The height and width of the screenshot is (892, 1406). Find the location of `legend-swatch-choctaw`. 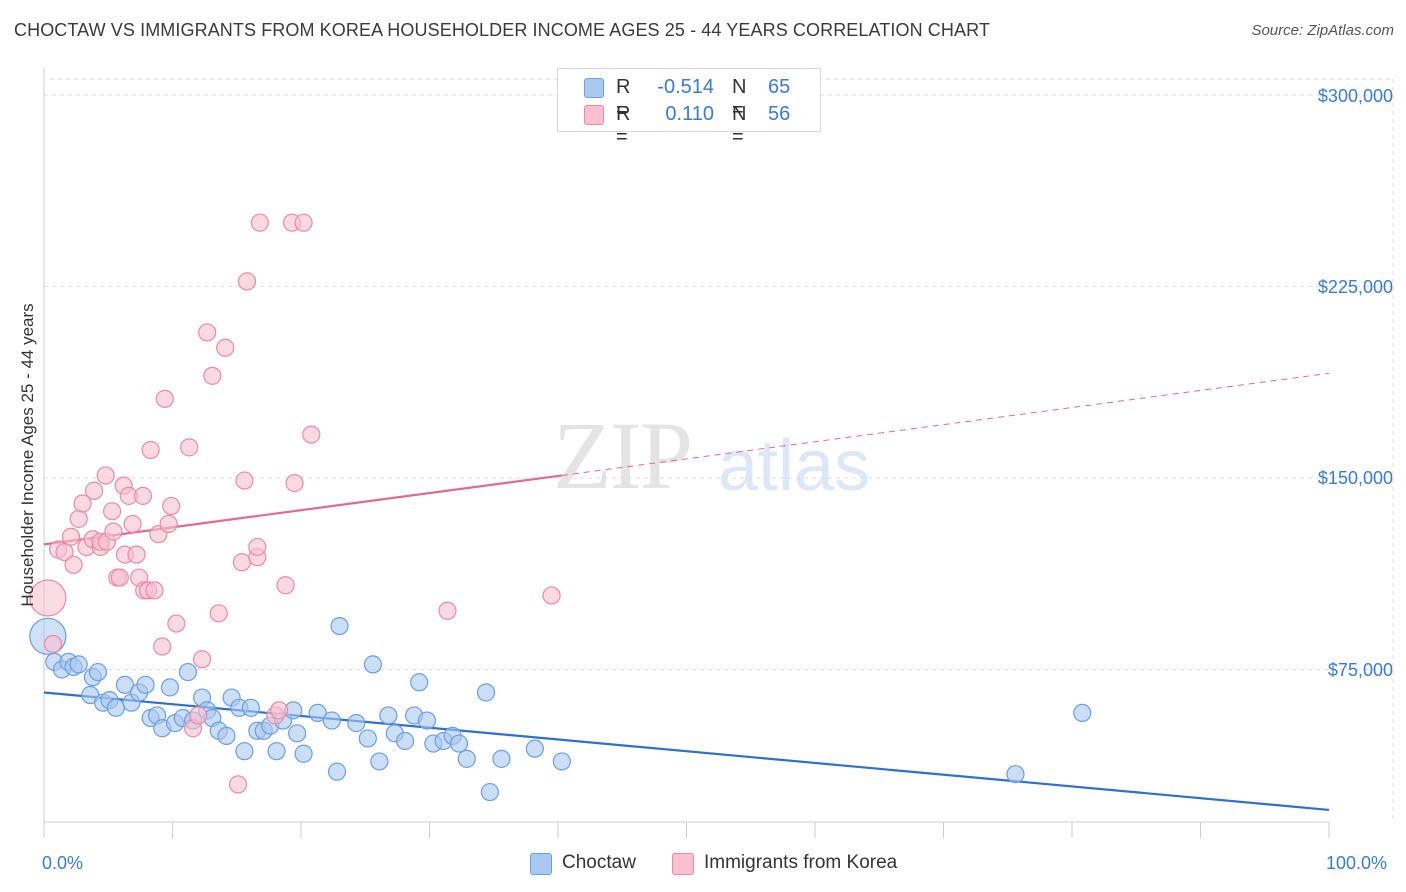

legend-swatch-choctaw is located at coordinates (594, 88).